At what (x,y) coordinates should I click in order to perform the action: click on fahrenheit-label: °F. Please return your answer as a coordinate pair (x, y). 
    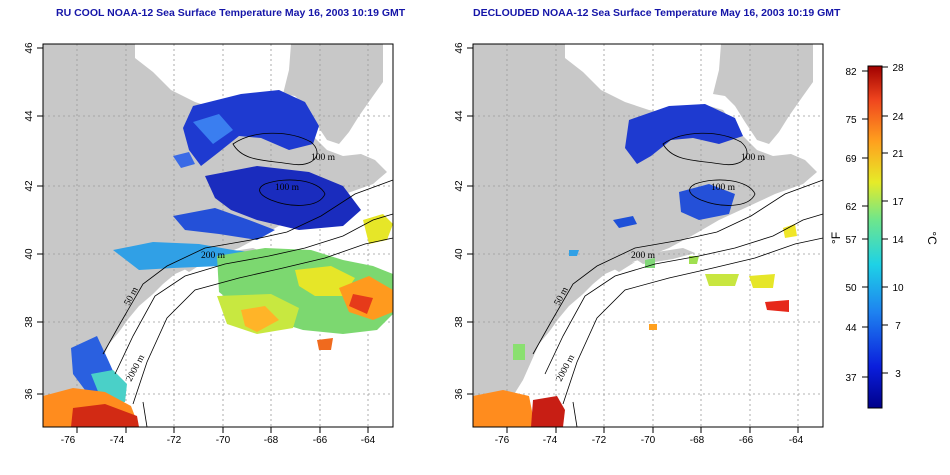
    Looking at the image, I should click on (836, 238).